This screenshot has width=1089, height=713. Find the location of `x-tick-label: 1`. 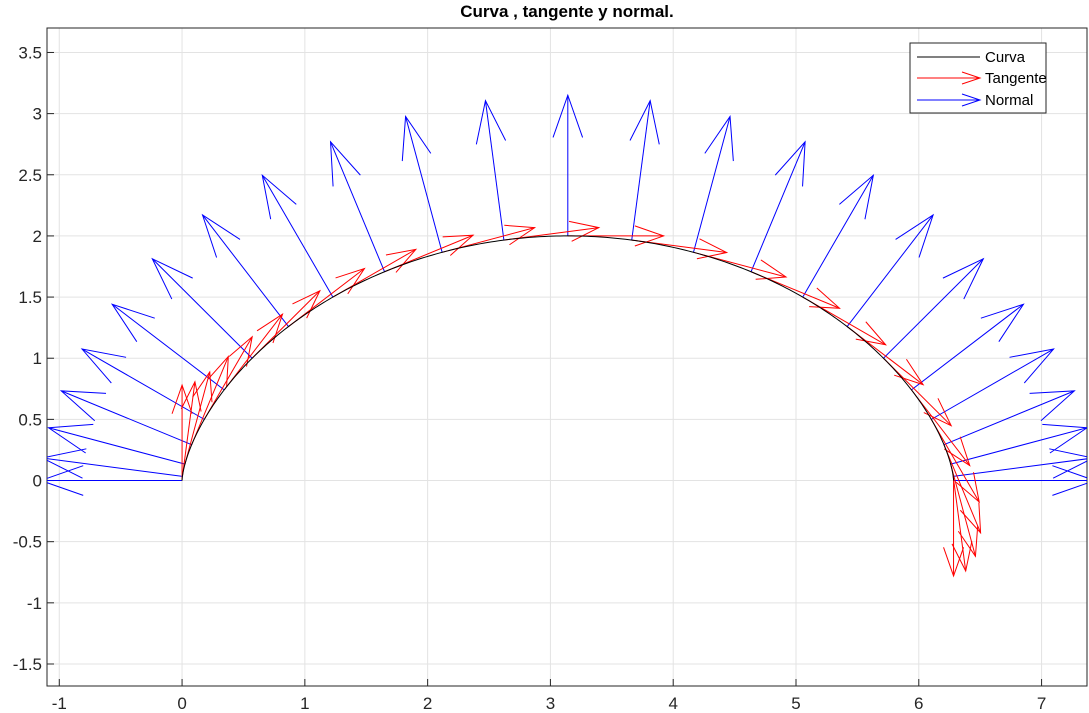

x-tick-label: 1 is located at coordinates (304, 703).